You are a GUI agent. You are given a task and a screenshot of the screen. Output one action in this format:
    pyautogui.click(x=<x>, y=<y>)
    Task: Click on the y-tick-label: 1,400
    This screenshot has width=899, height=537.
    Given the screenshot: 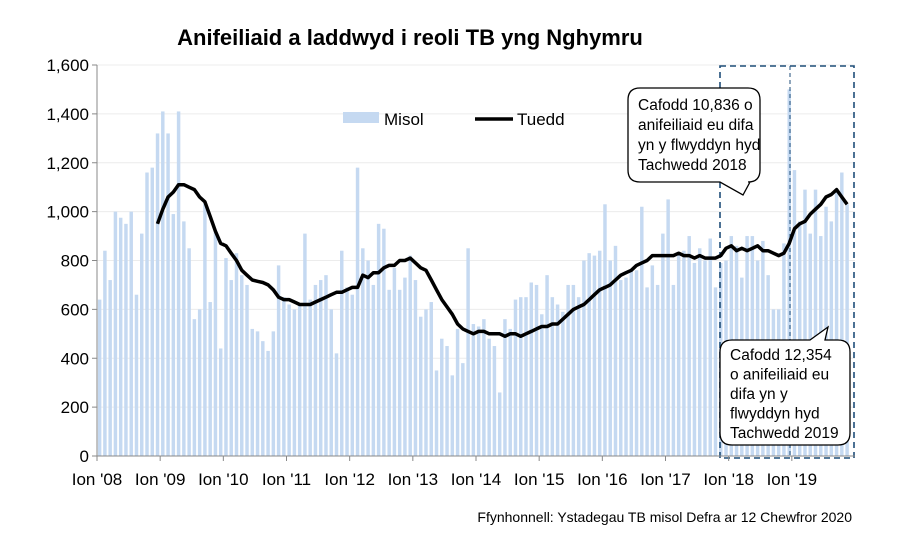 What is the action you would take?
    pyautogui.click(x=67, y=114)
    